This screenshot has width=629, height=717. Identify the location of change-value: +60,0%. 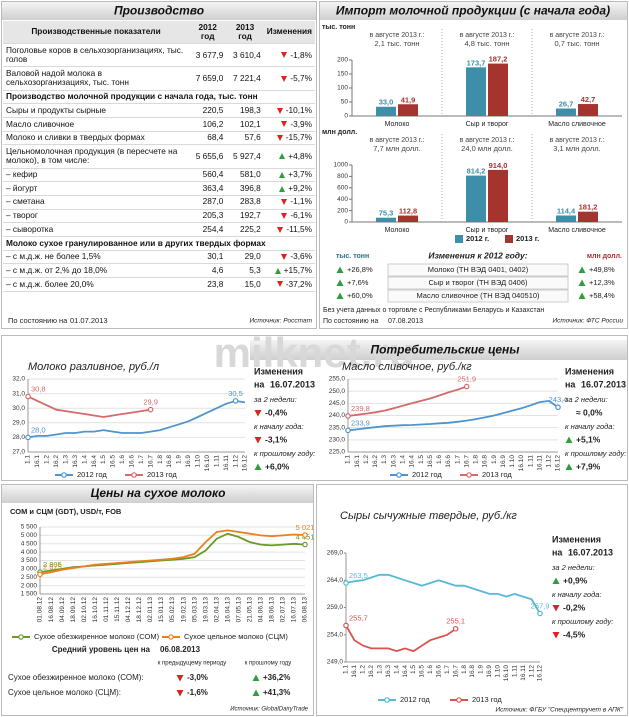
(360, 295).